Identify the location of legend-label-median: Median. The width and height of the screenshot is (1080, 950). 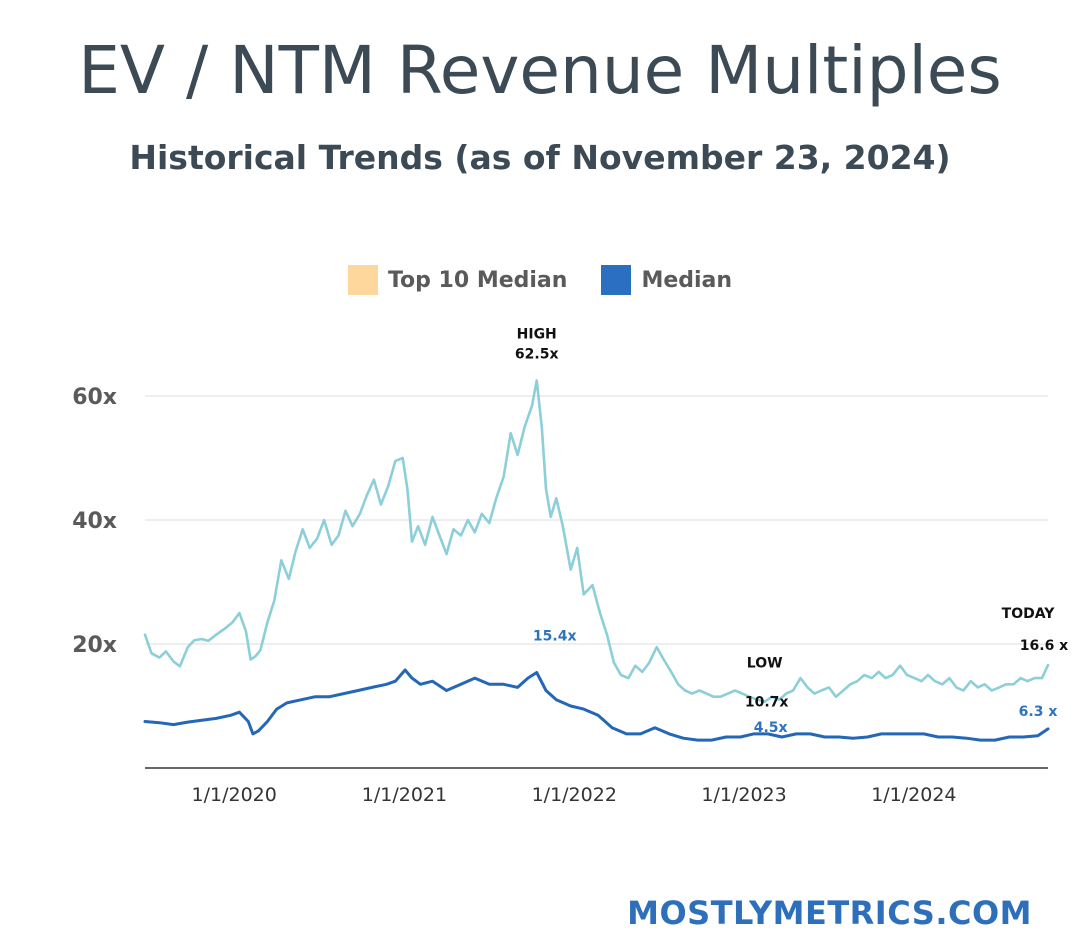
(687, 280).